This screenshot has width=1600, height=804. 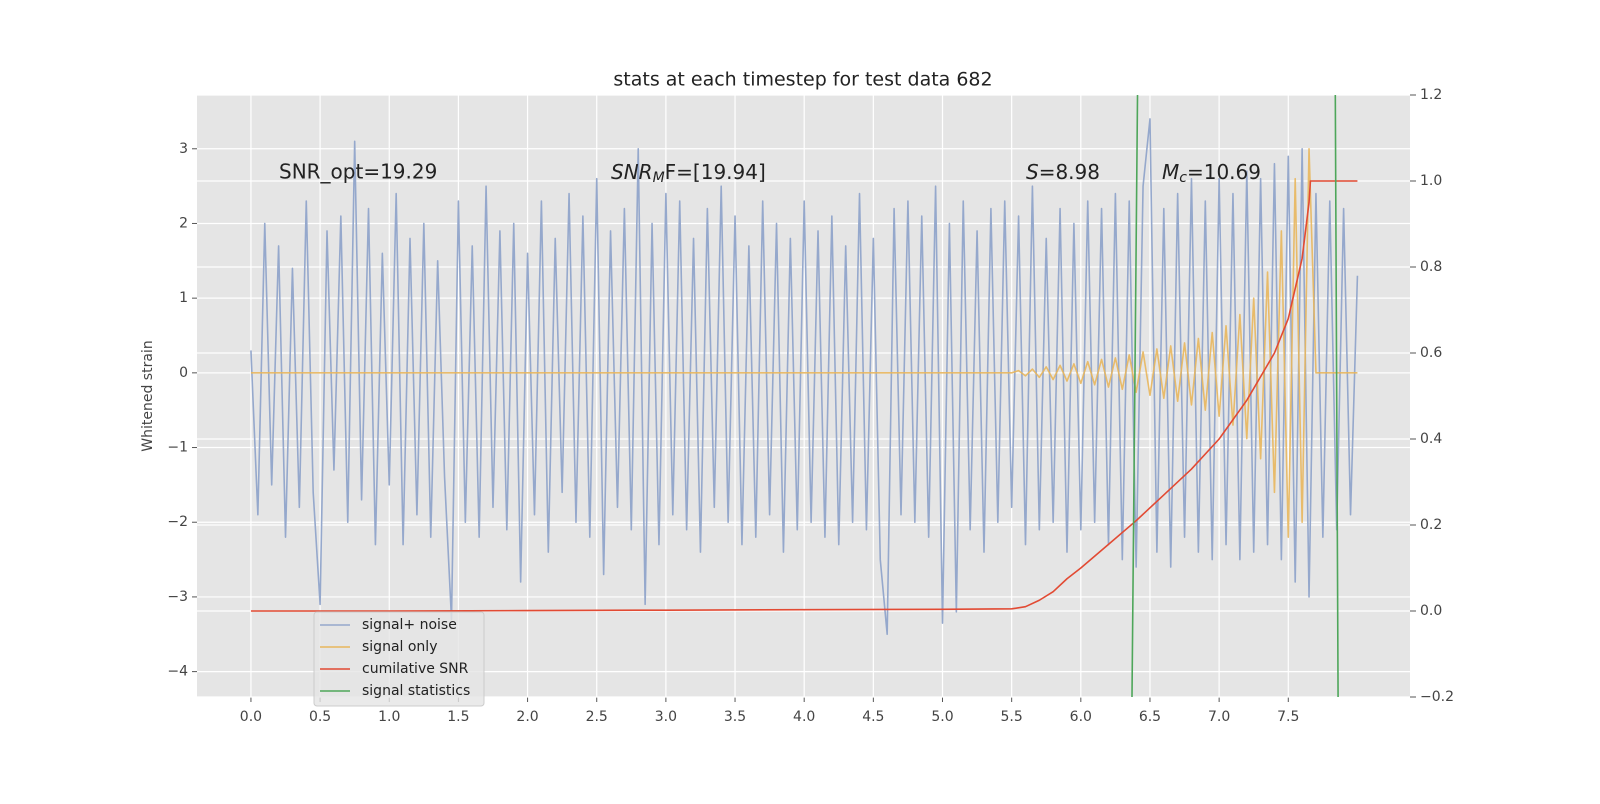 What do you see at coordinates (1032, 172) in the screenshot?
I see `annotation-part: S` at bounding box center [1032, 172].